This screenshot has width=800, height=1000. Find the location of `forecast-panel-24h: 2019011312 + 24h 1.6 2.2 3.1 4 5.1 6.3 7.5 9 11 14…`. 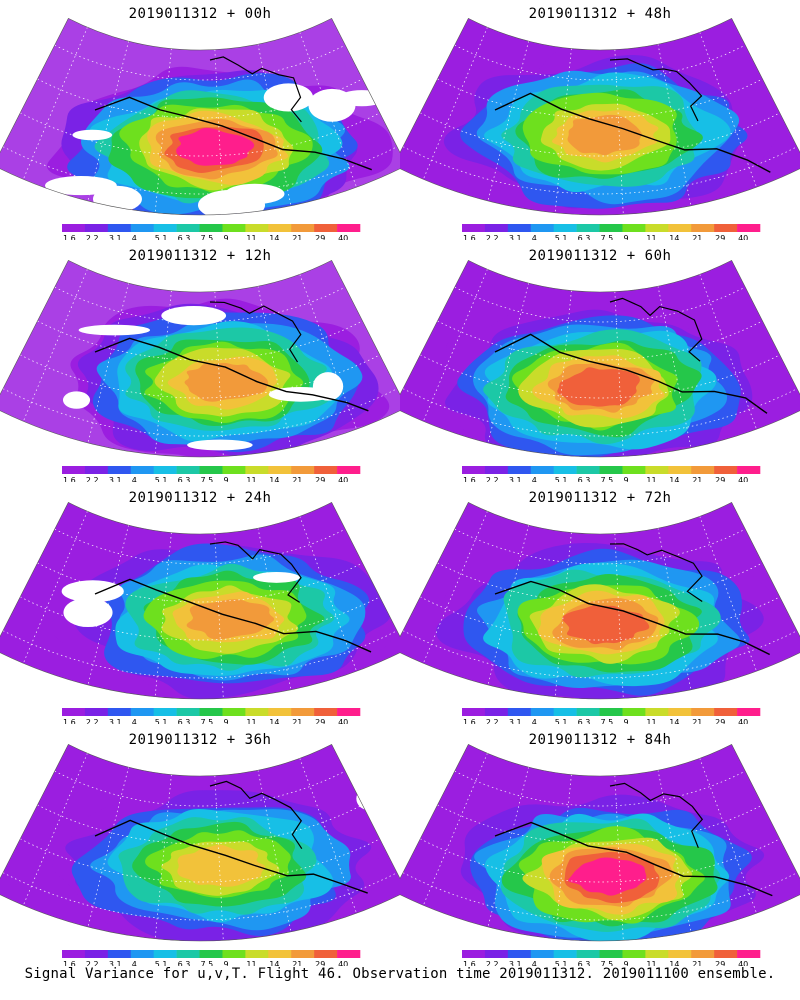

forecast-panel-24h: 2019011312 + 24h 1.6 2.2 3.1 4 5.1 6.3 7.5 9 11 14… is located at coordinates (200, 604).